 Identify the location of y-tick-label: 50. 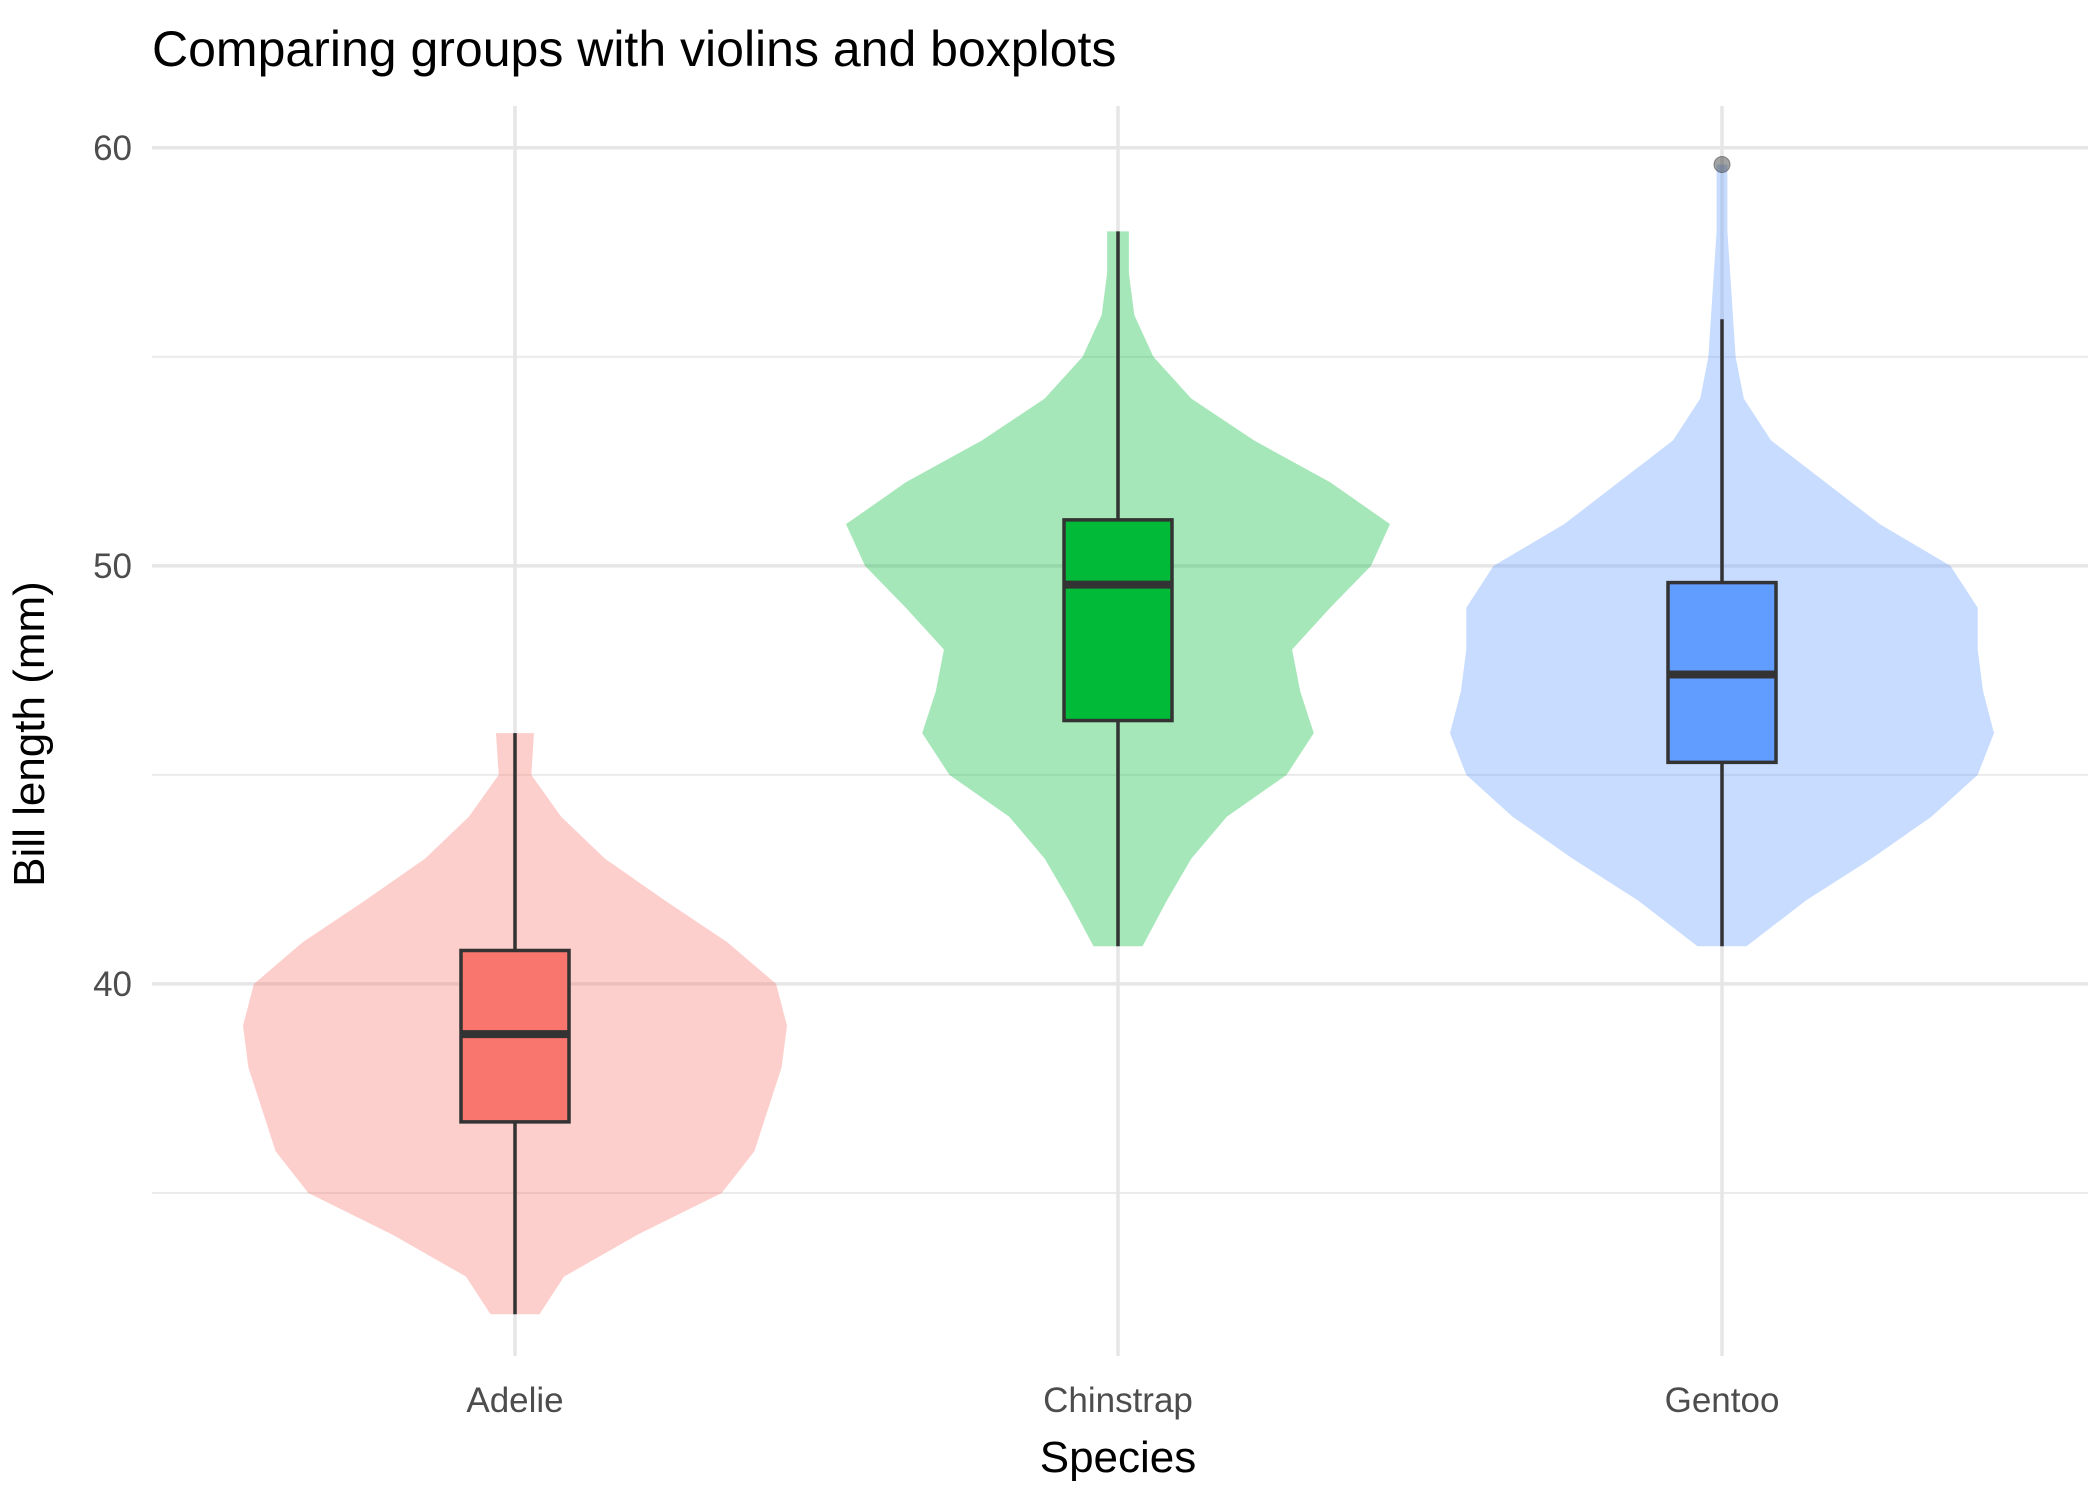
(112, 566).